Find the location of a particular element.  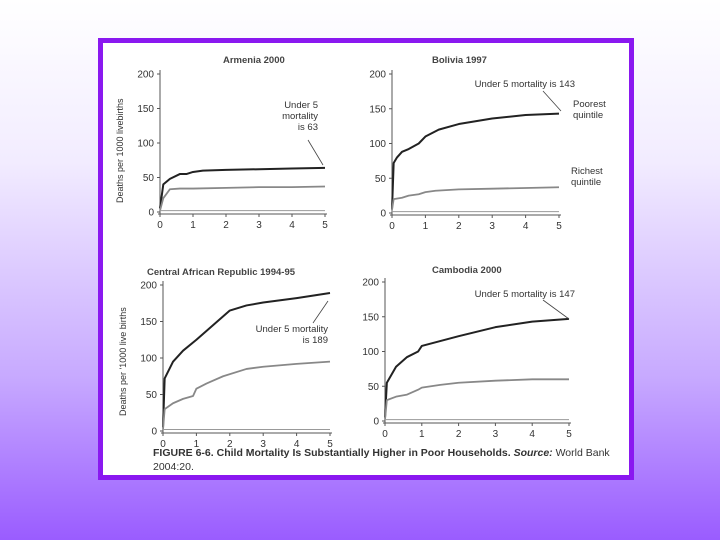

annotation-text: is 189 is located at coordinates (315, 340).